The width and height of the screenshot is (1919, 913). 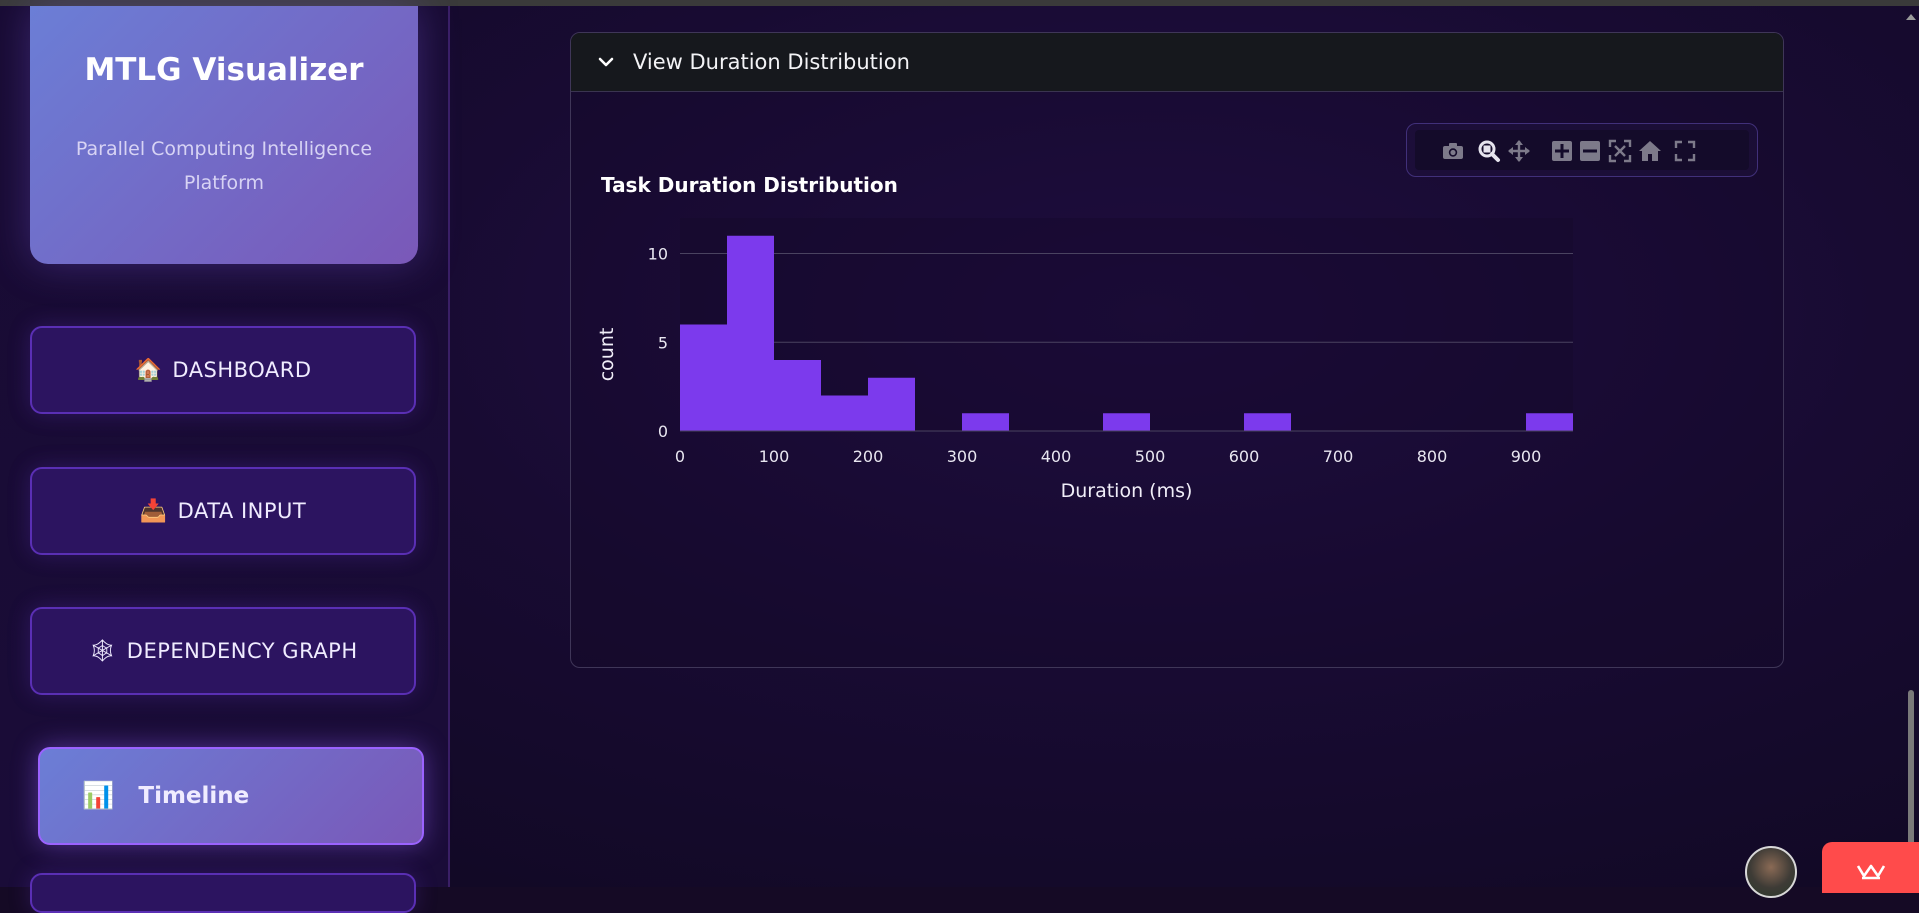 What do you see at coordinates (680, 456) in the screenshot?
I see `x-tick-label: 0` at bounding box center [680, 456].